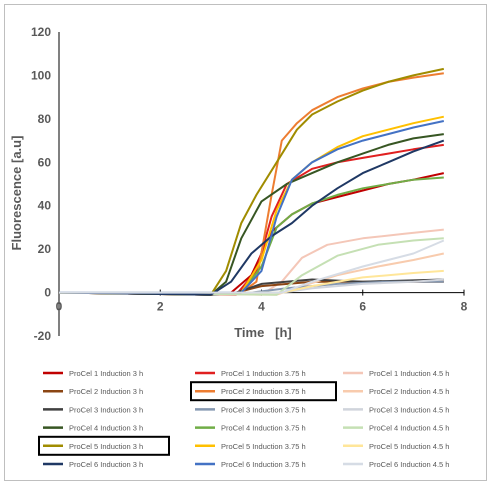 Image resolution: width=492 pixels, height=486 pixels. What do you see at coordinates (261, 307) in the screenshot?
I see `x-tick-label: 4` at bounding box center [261, 307].